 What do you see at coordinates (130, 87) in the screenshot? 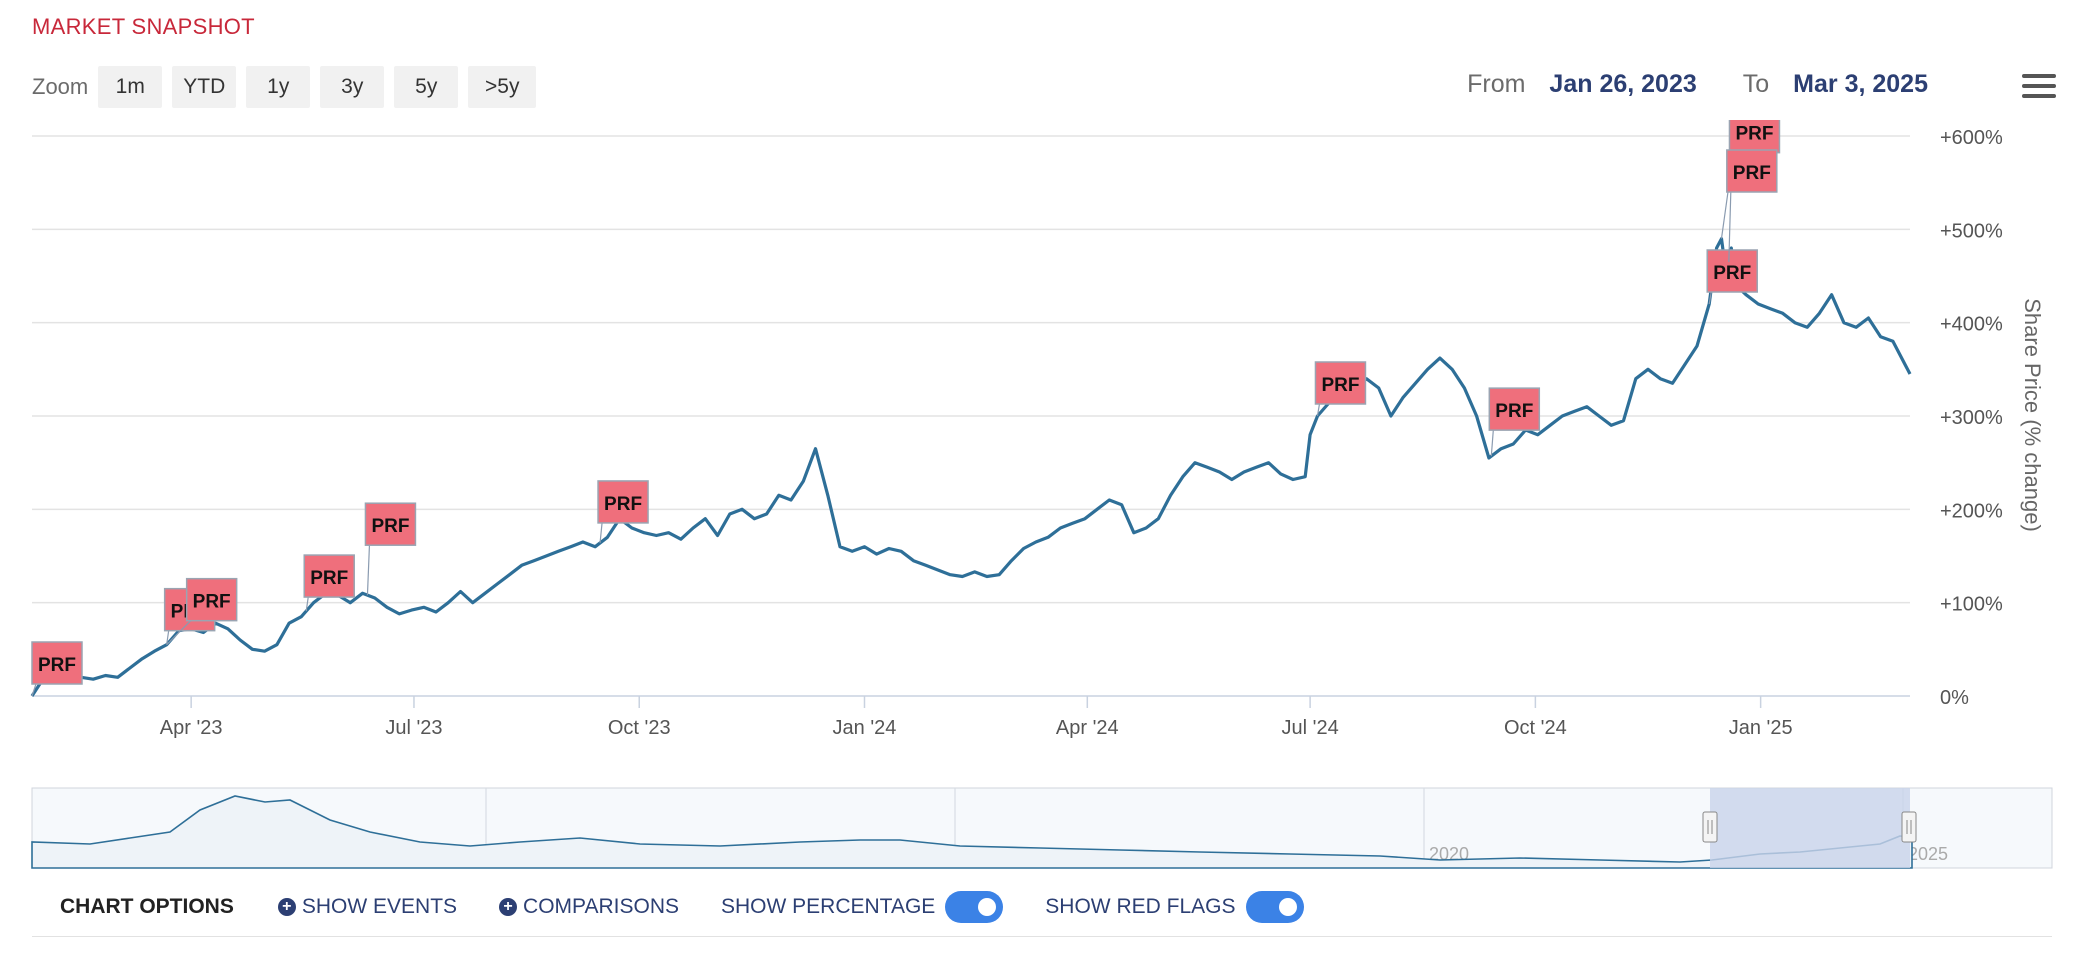
I see `zoom-1m-button: 1m` at bounding box center [130, 87].